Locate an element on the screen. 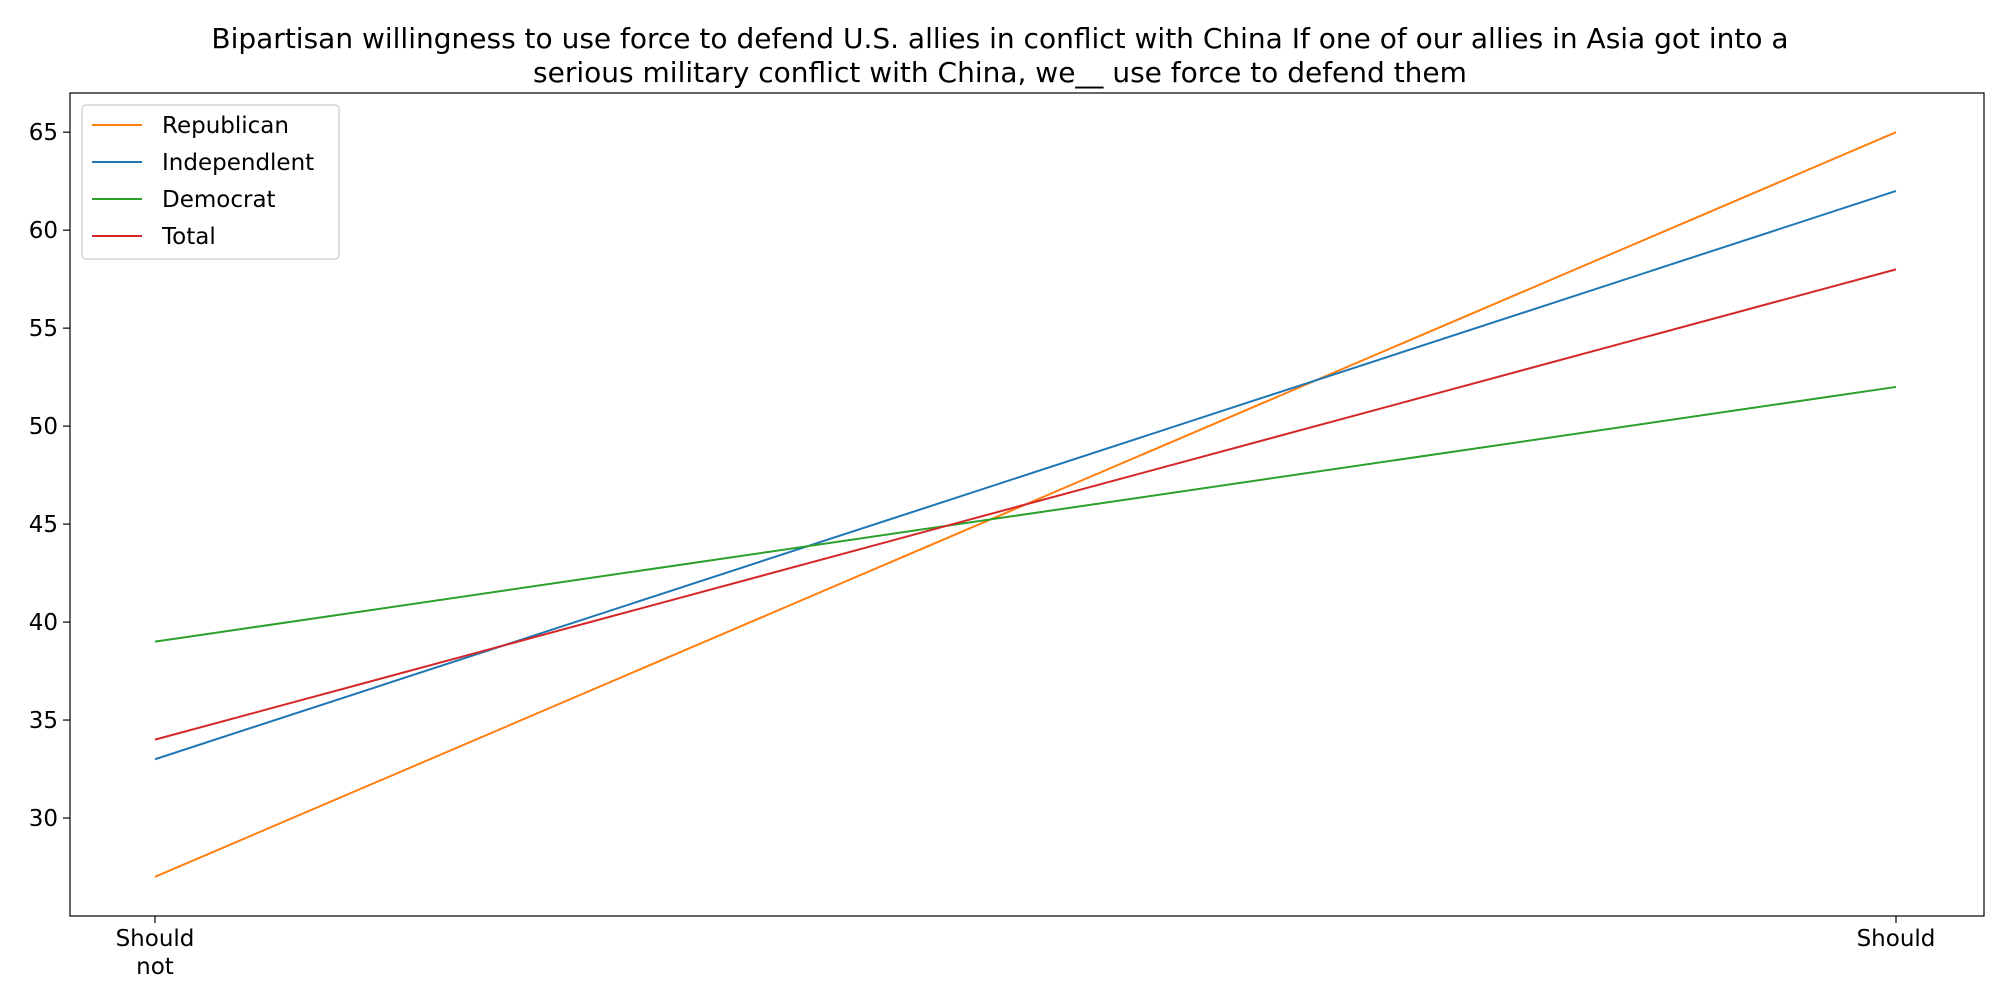  y-axis: 30 35 40 45 50 55 60 65 is located at coordinates (49, 476).